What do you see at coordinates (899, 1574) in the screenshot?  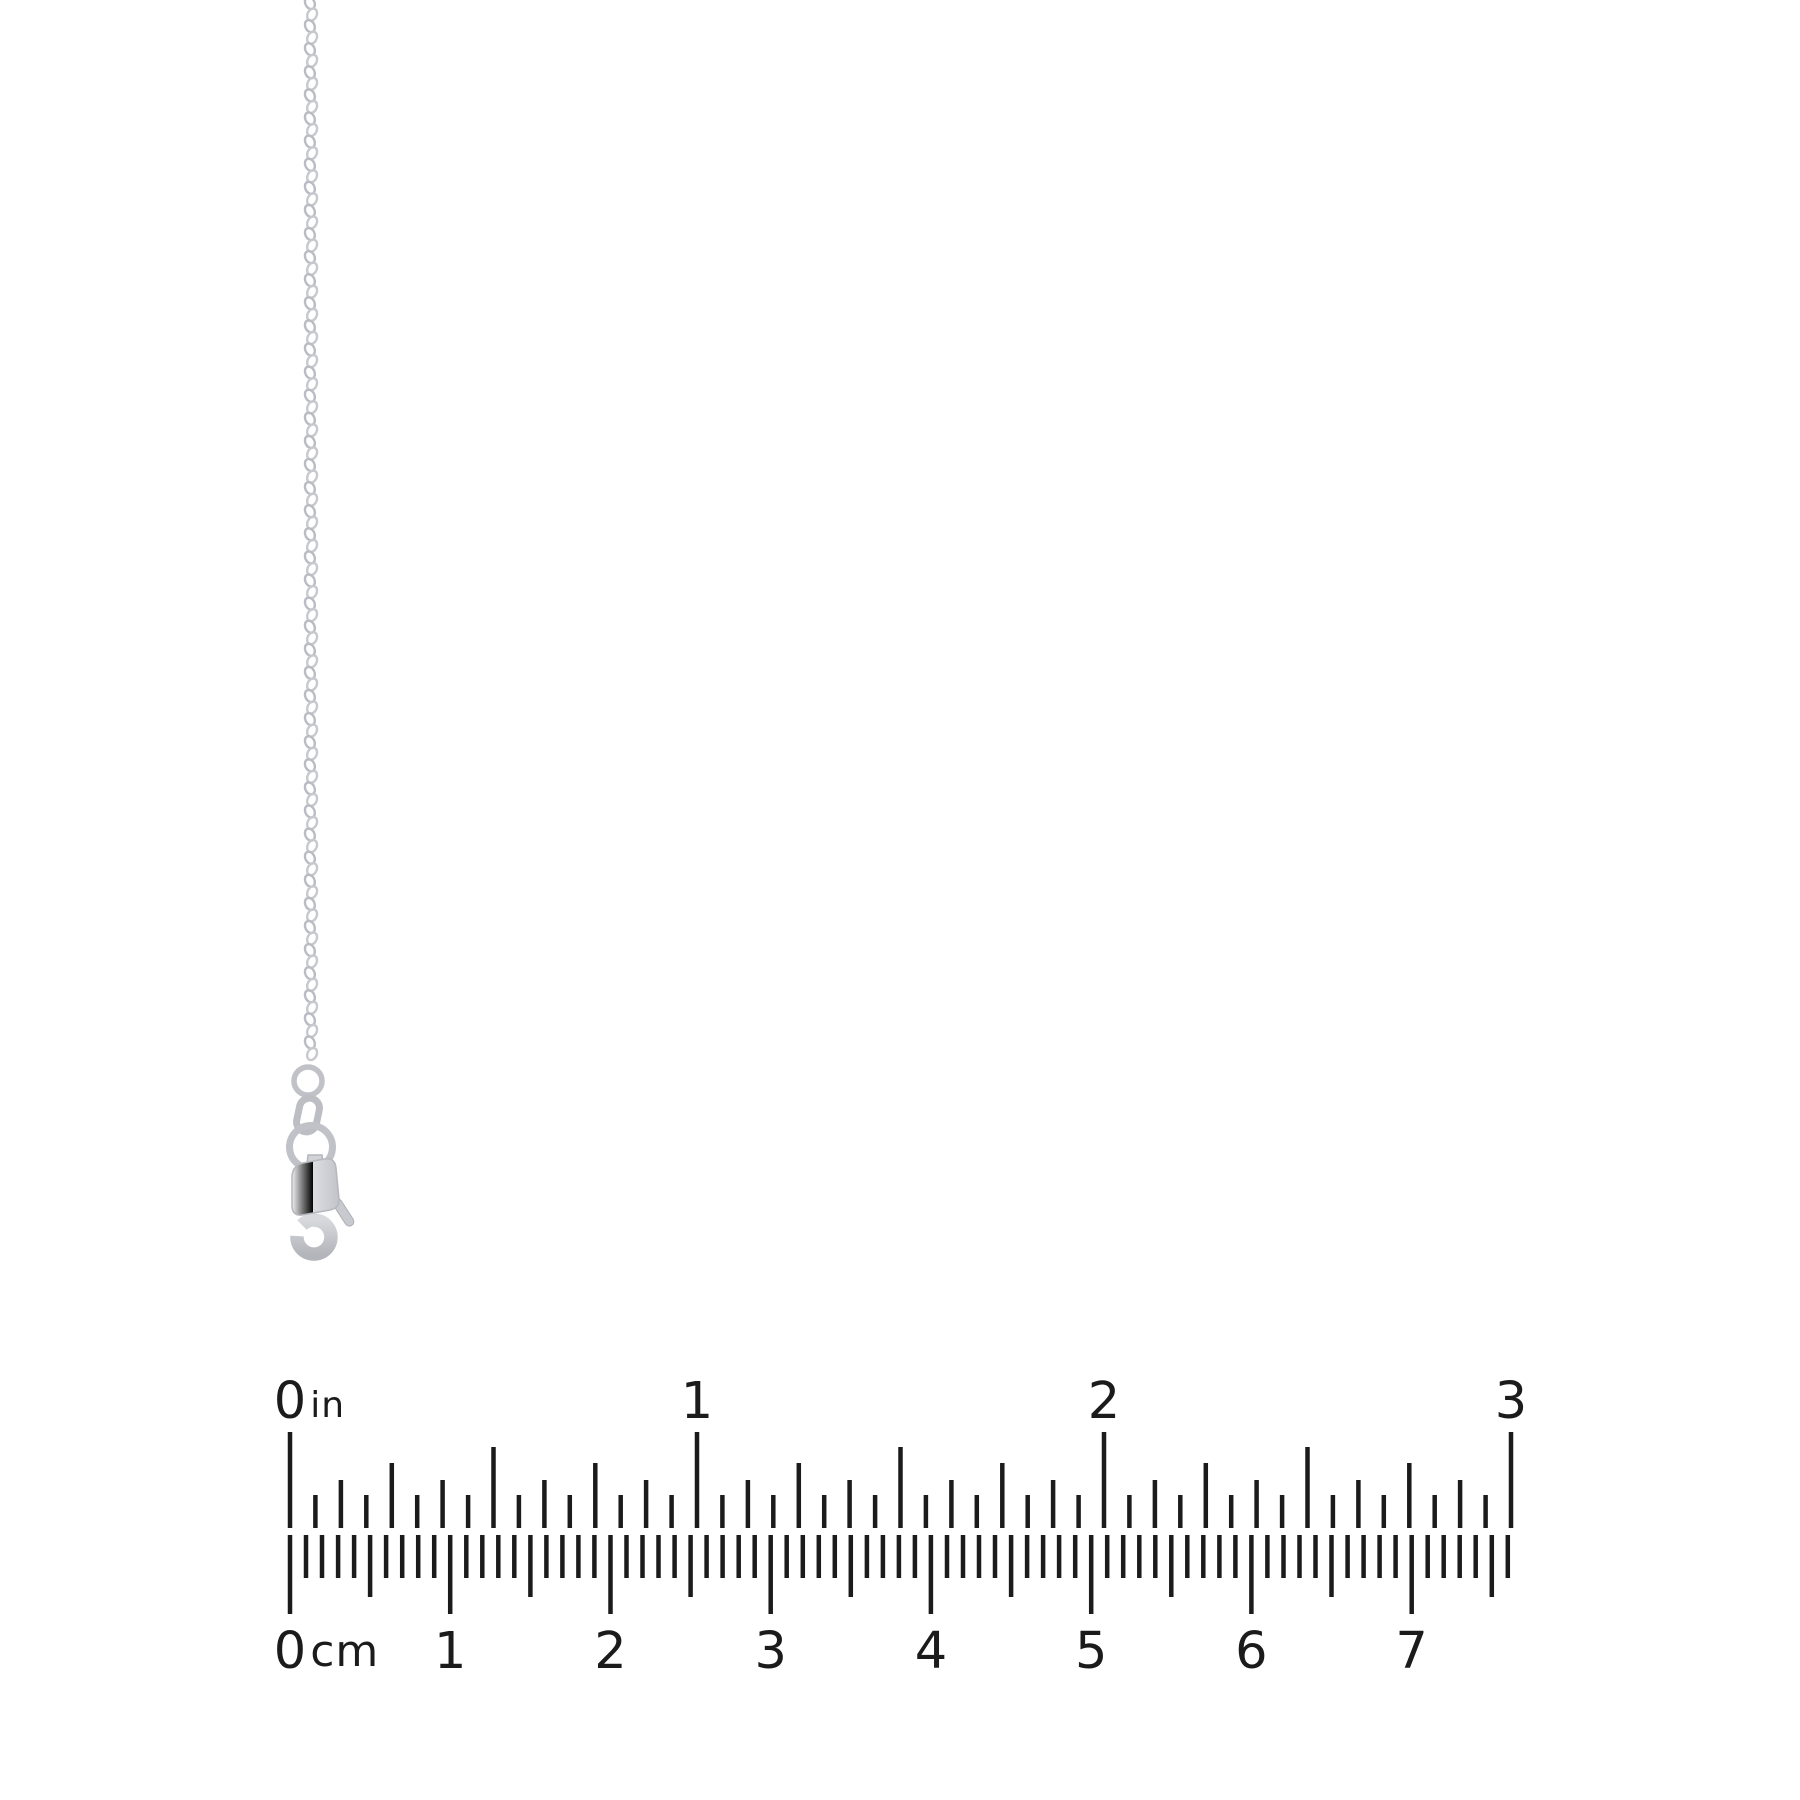 I see `ruler-cm-ticks` at bounding box center [899, 1574].